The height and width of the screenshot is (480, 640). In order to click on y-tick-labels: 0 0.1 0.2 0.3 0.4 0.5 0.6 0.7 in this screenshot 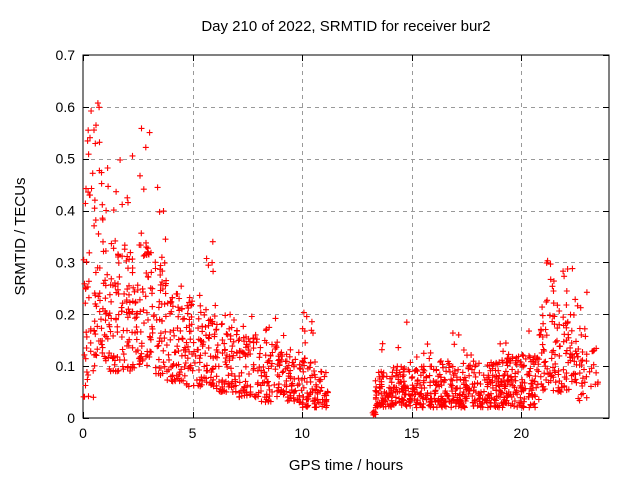, I will do `click(66, 236)`.